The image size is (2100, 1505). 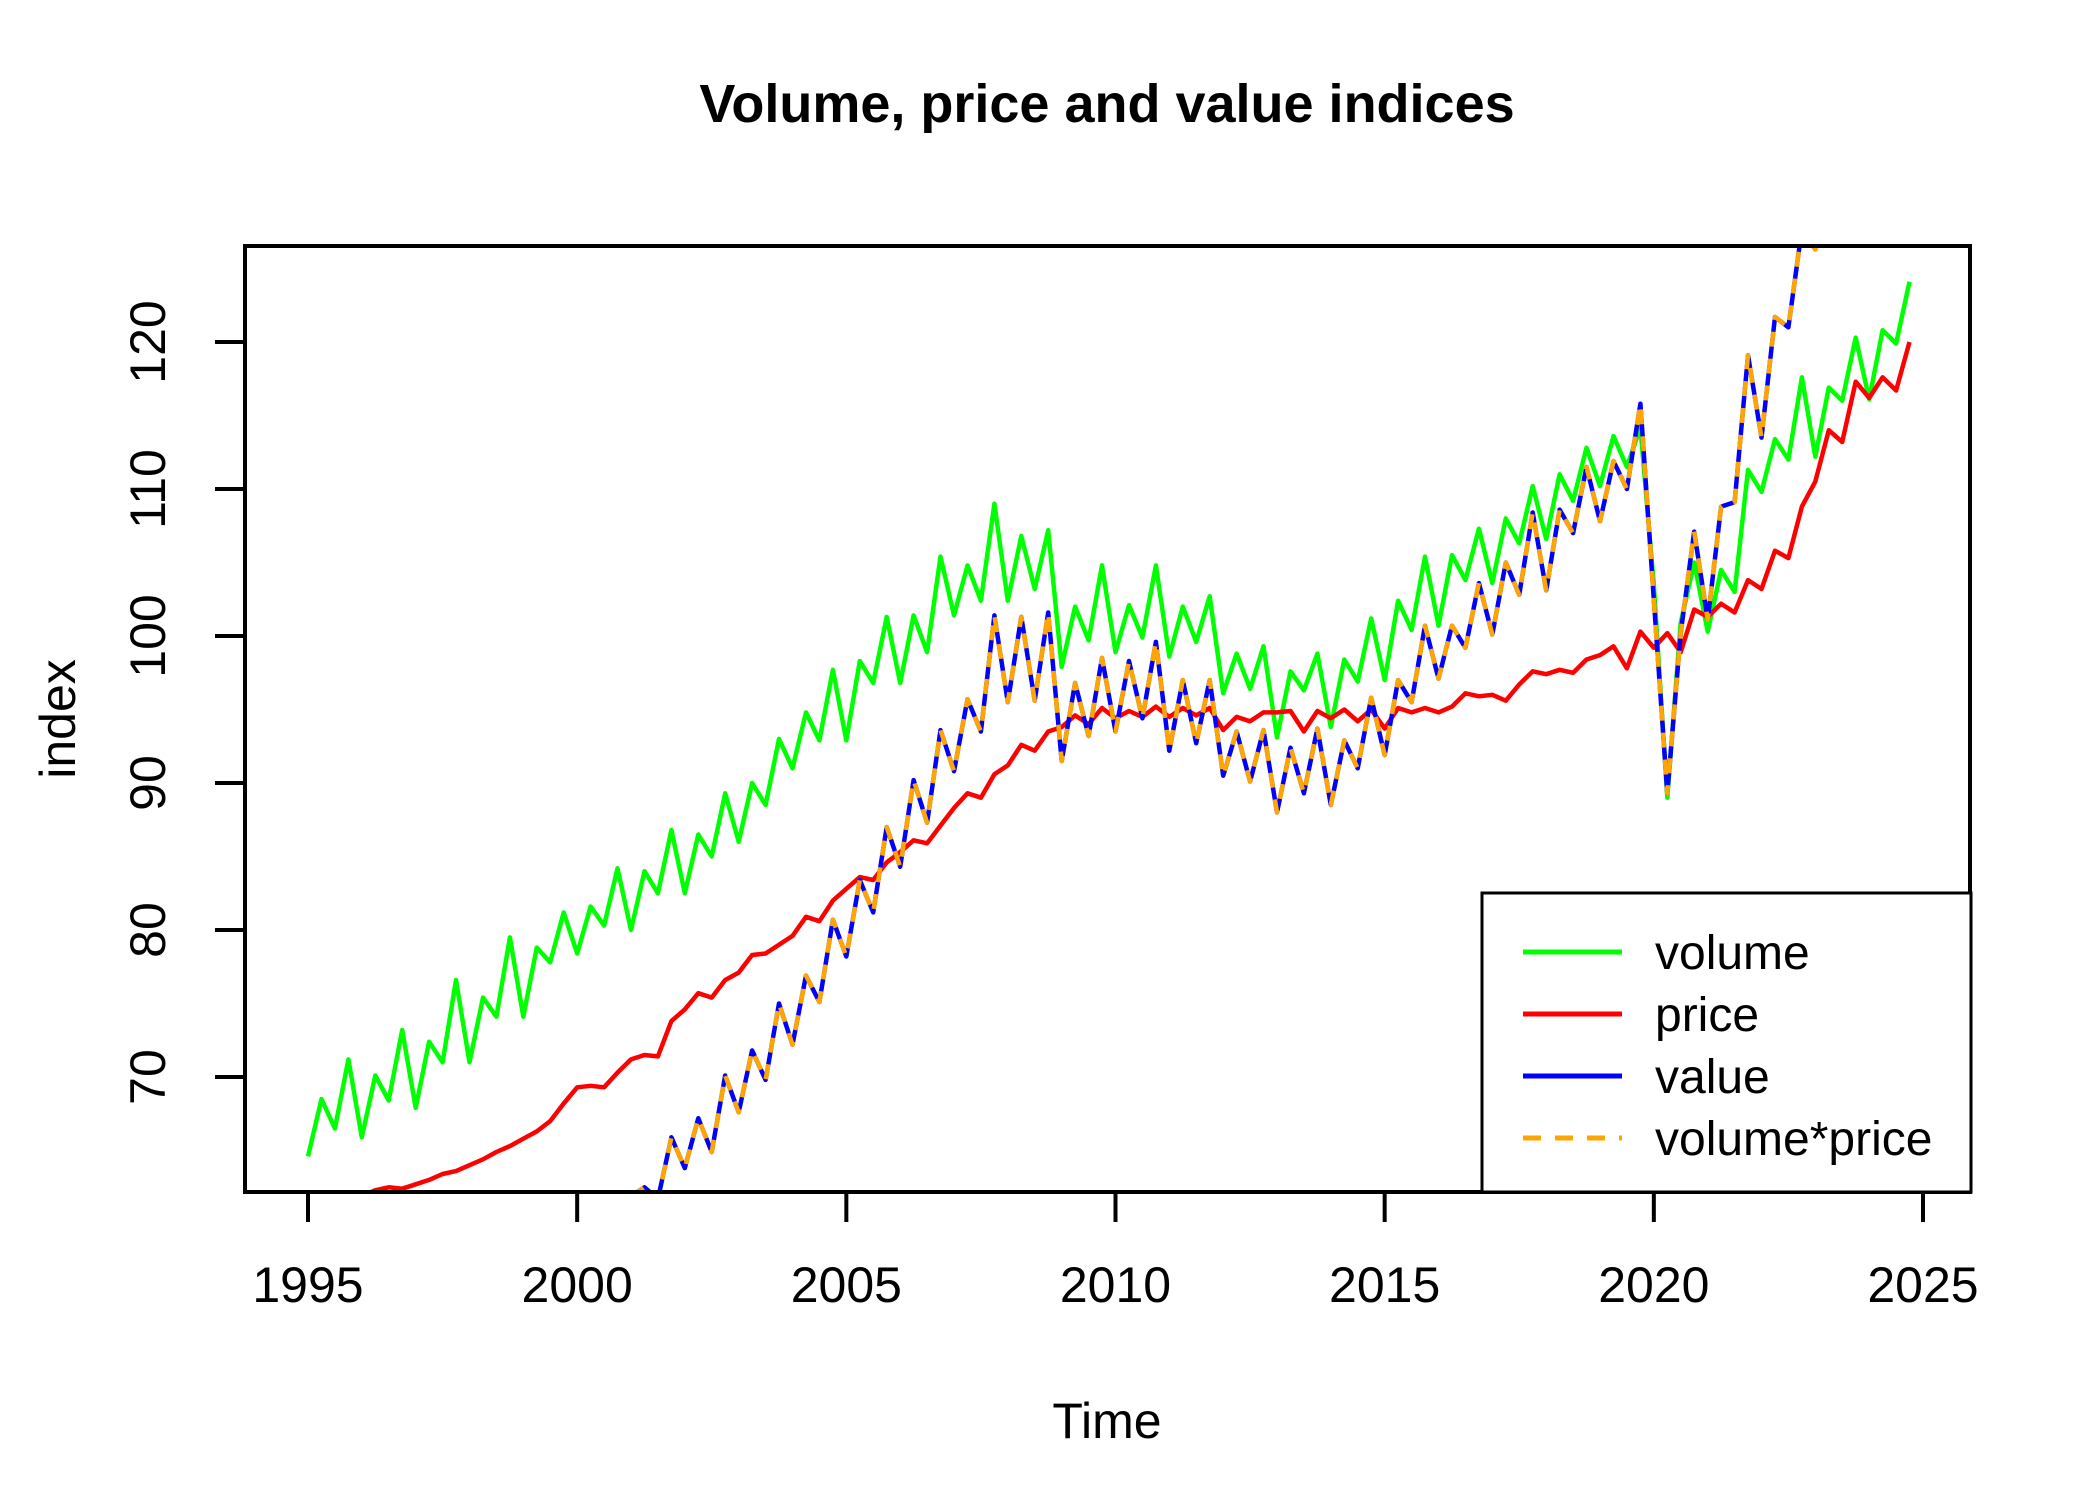 What do you see at coordinates (1106, 1421) in the screenshot?
I see `x-axis-title: Time` at bounding box center [1106, 1421].